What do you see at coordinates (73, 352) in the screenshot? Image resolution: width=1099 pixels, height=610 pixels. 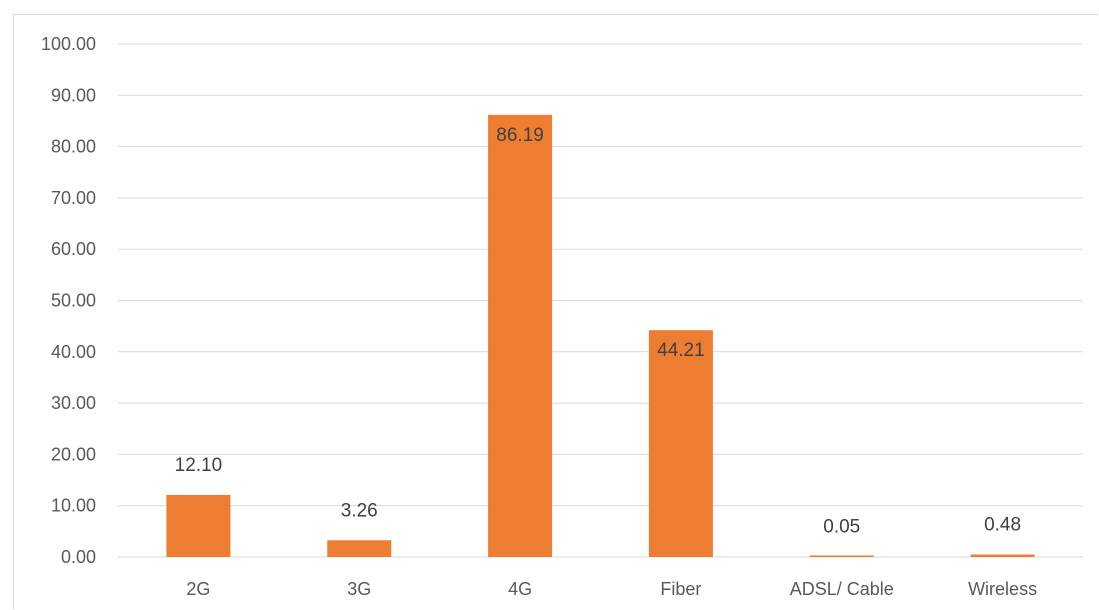 I see `y-tick-label: 40.00` at bounding box center [73, 352].